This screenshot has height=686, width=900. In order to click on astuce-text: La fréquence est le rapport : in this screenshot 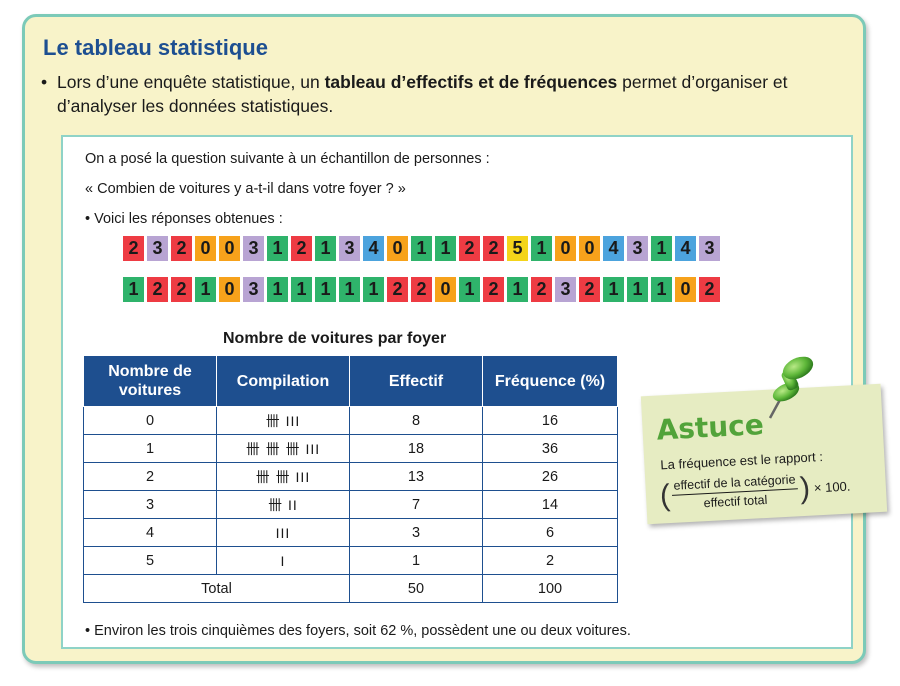, I will do `click(742, 460)`.